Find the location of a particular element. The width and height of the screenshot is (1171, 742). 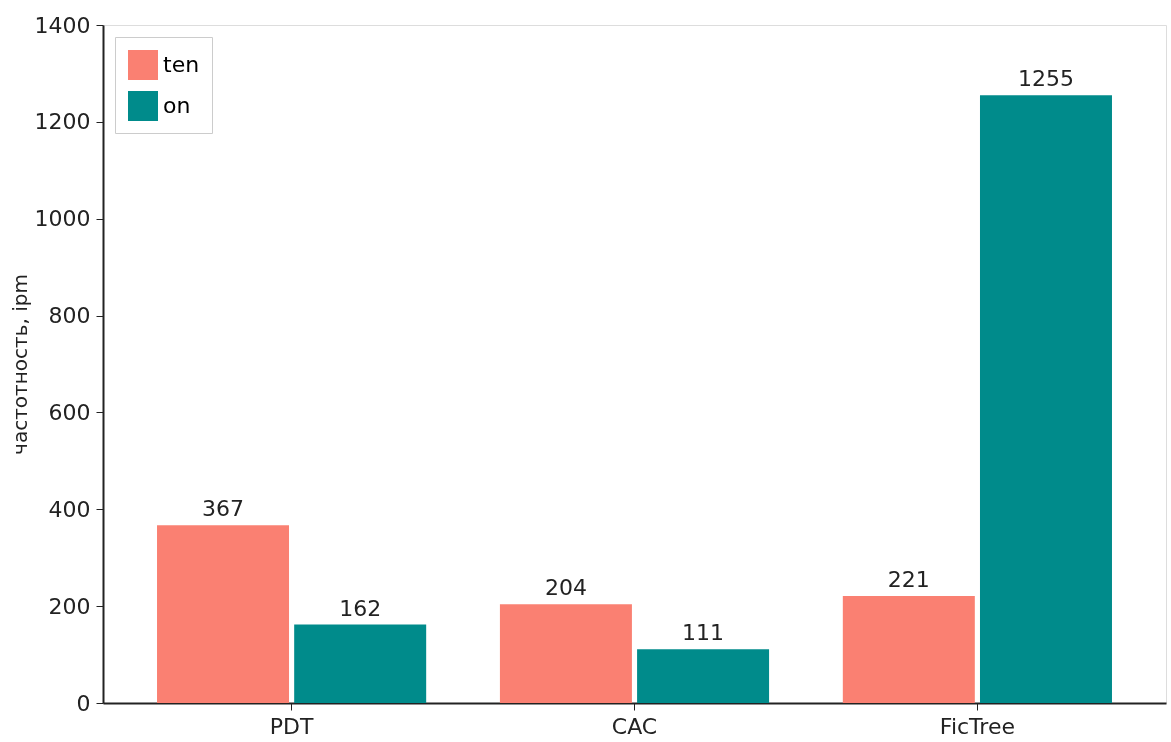

legend-label: on is located at coordinates (177, 105).